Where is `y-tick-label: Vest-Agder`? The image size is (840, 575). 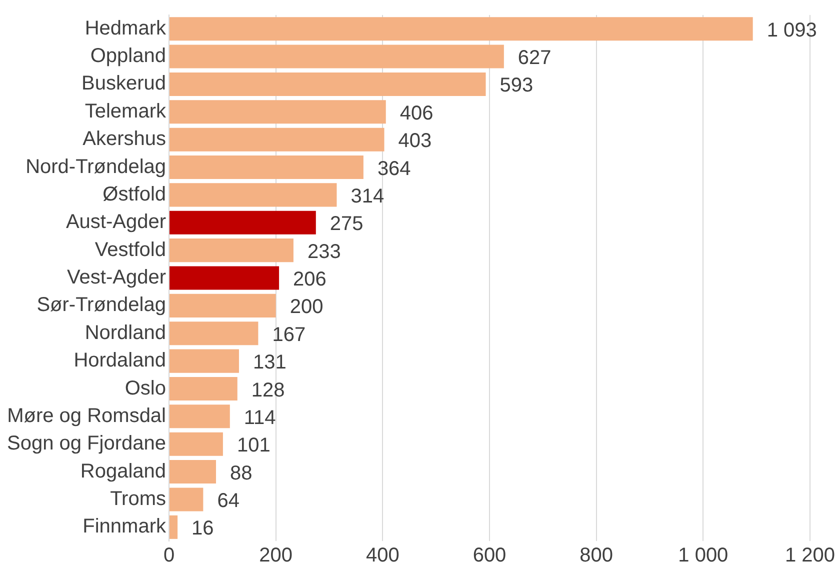 y-tick-label: Vest-Agder is located at coordinates (116, 277).